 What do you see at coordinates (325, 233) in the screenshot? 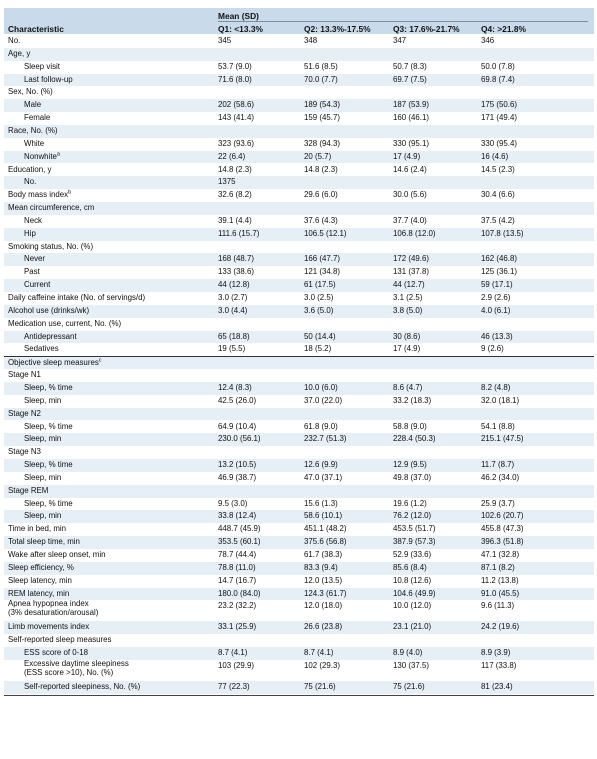
I see `cell-q2: 106.5 (12.1)` at bounding box center [325, 233].